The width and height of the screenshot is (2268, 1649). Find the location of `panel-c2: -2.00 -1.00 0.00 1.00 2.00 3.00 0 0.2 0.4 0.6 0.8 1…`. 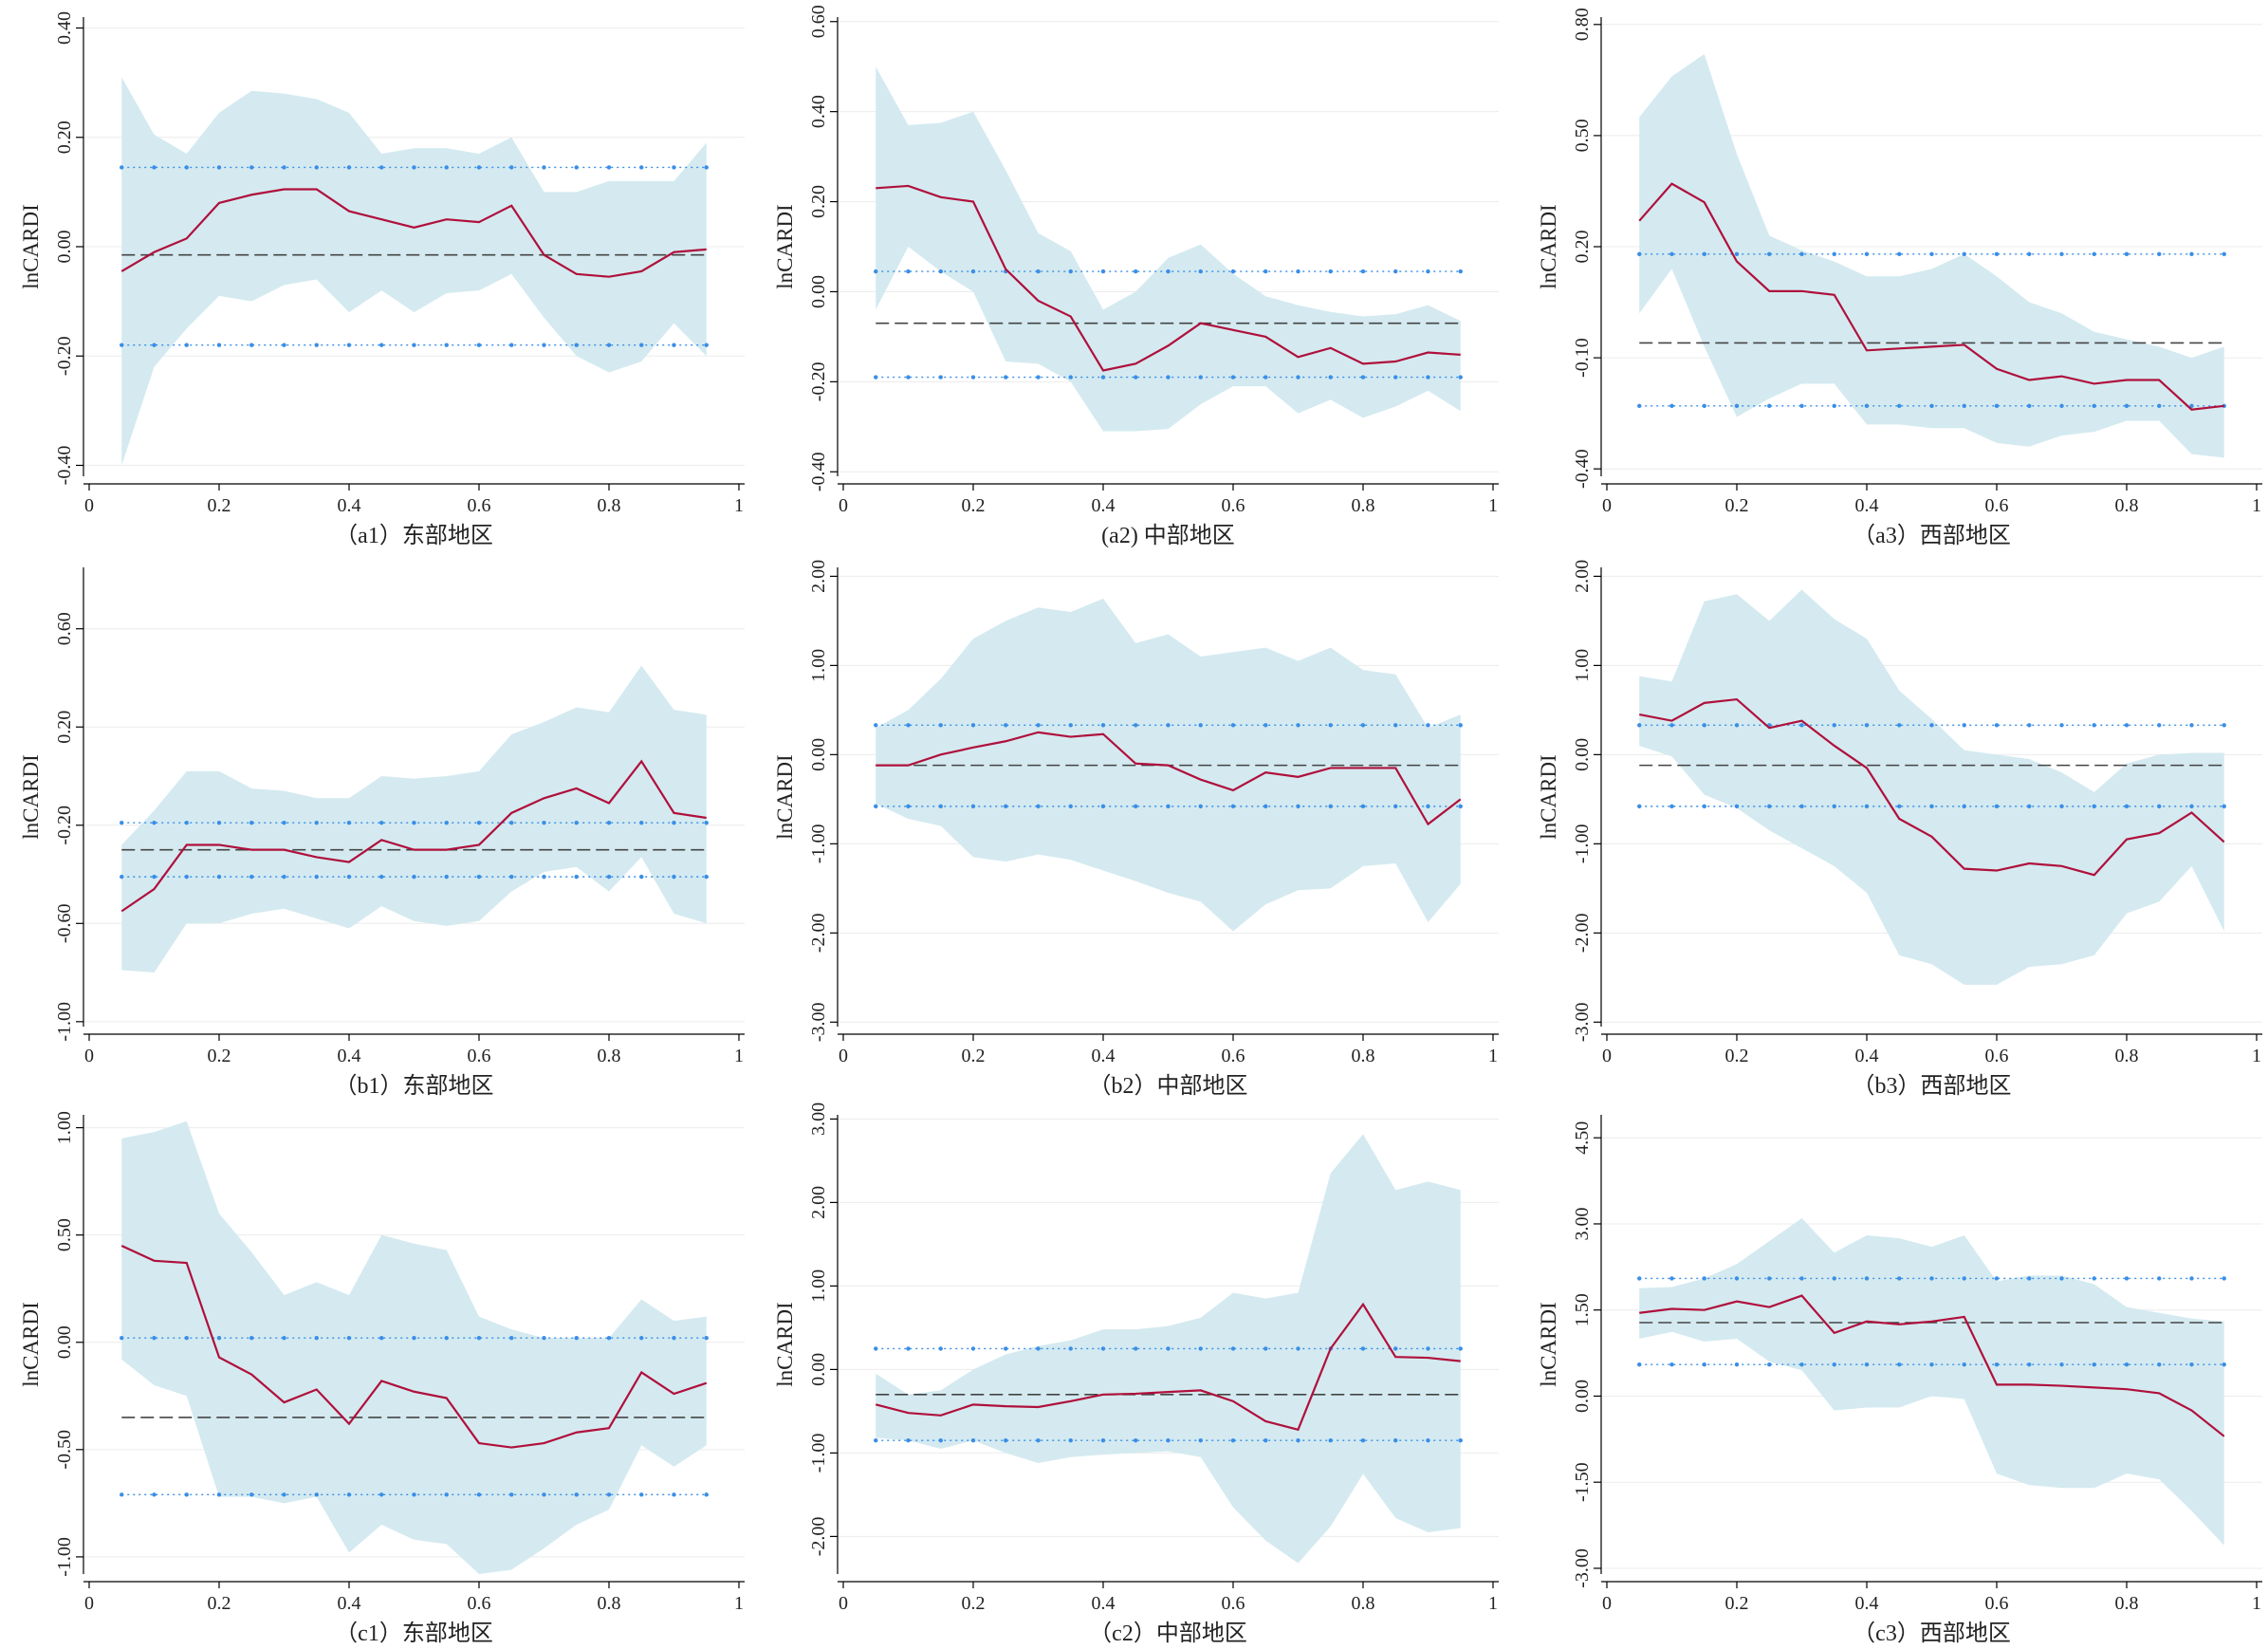

panel-c2: -2.00 -1.00 0.00 1.00 2.00 3.00 0 0.2 0.4 0.6 0.8 1… is located at coordinates (1136, 1374).